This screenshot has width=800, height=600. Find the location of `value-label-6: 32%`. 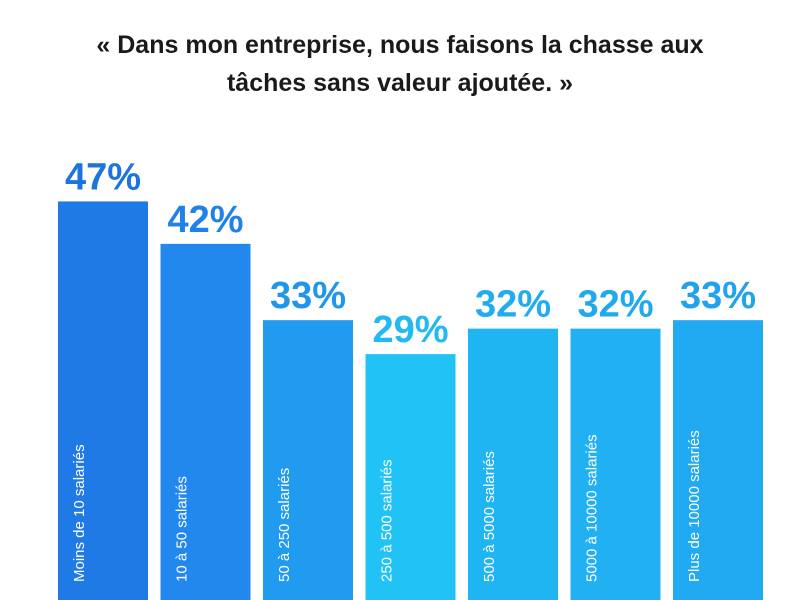

value-label-6: 32% is located at coordinates (615, 305).